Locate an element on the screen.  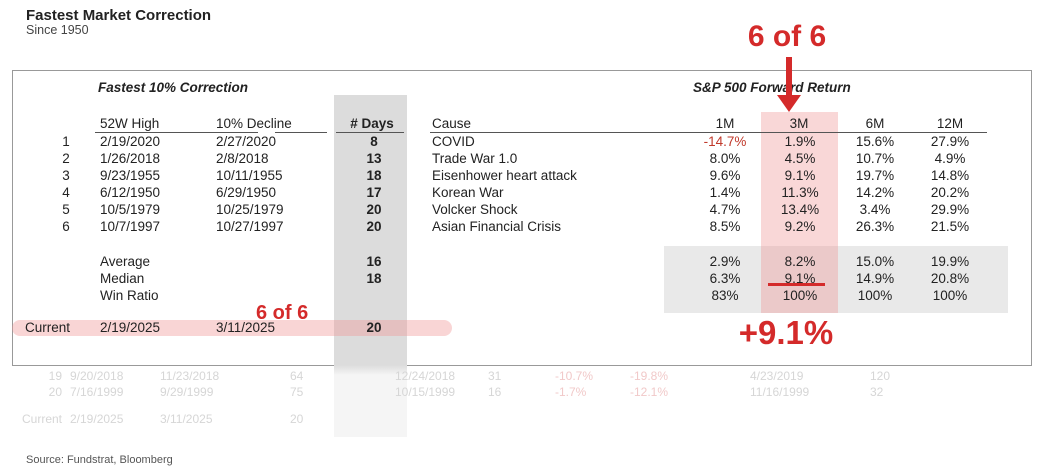
rank-number: 4 is located at coordinates (66, 192).